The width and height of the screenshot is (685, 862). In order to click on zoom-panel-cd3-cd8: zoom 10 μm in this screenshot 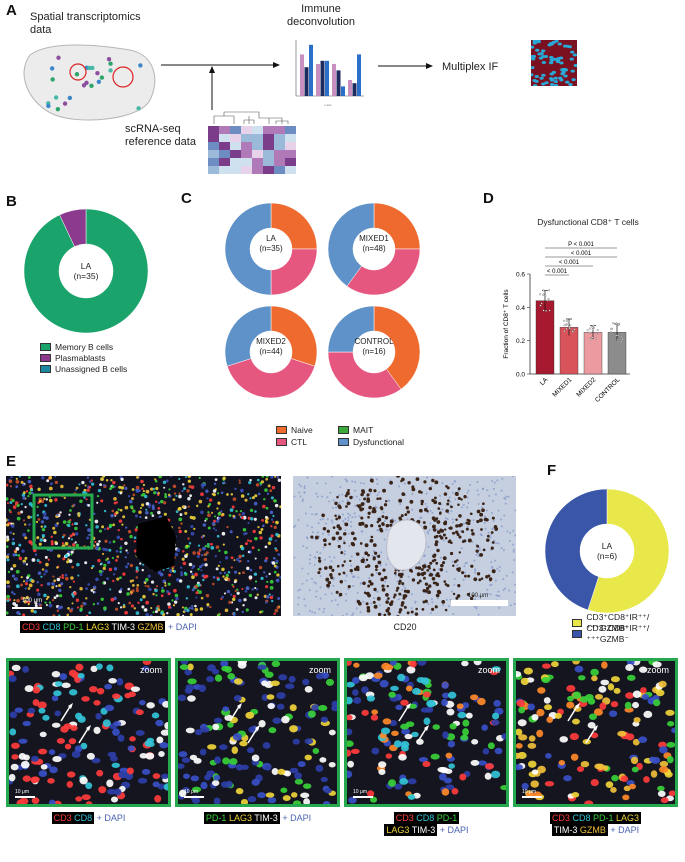, I will do `click(88, 732)`.